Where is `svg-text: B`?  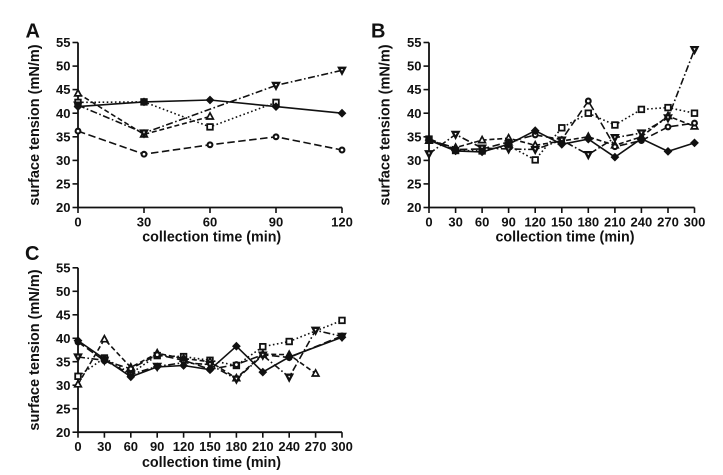
svg-text: B is located at coordinates (378, 32).